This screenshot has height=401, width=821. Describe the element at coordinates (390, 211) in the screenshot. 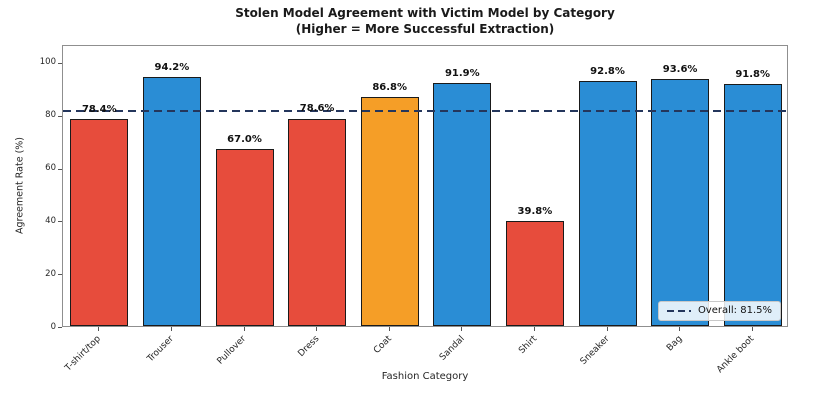

I see `bar-coat` at that location.